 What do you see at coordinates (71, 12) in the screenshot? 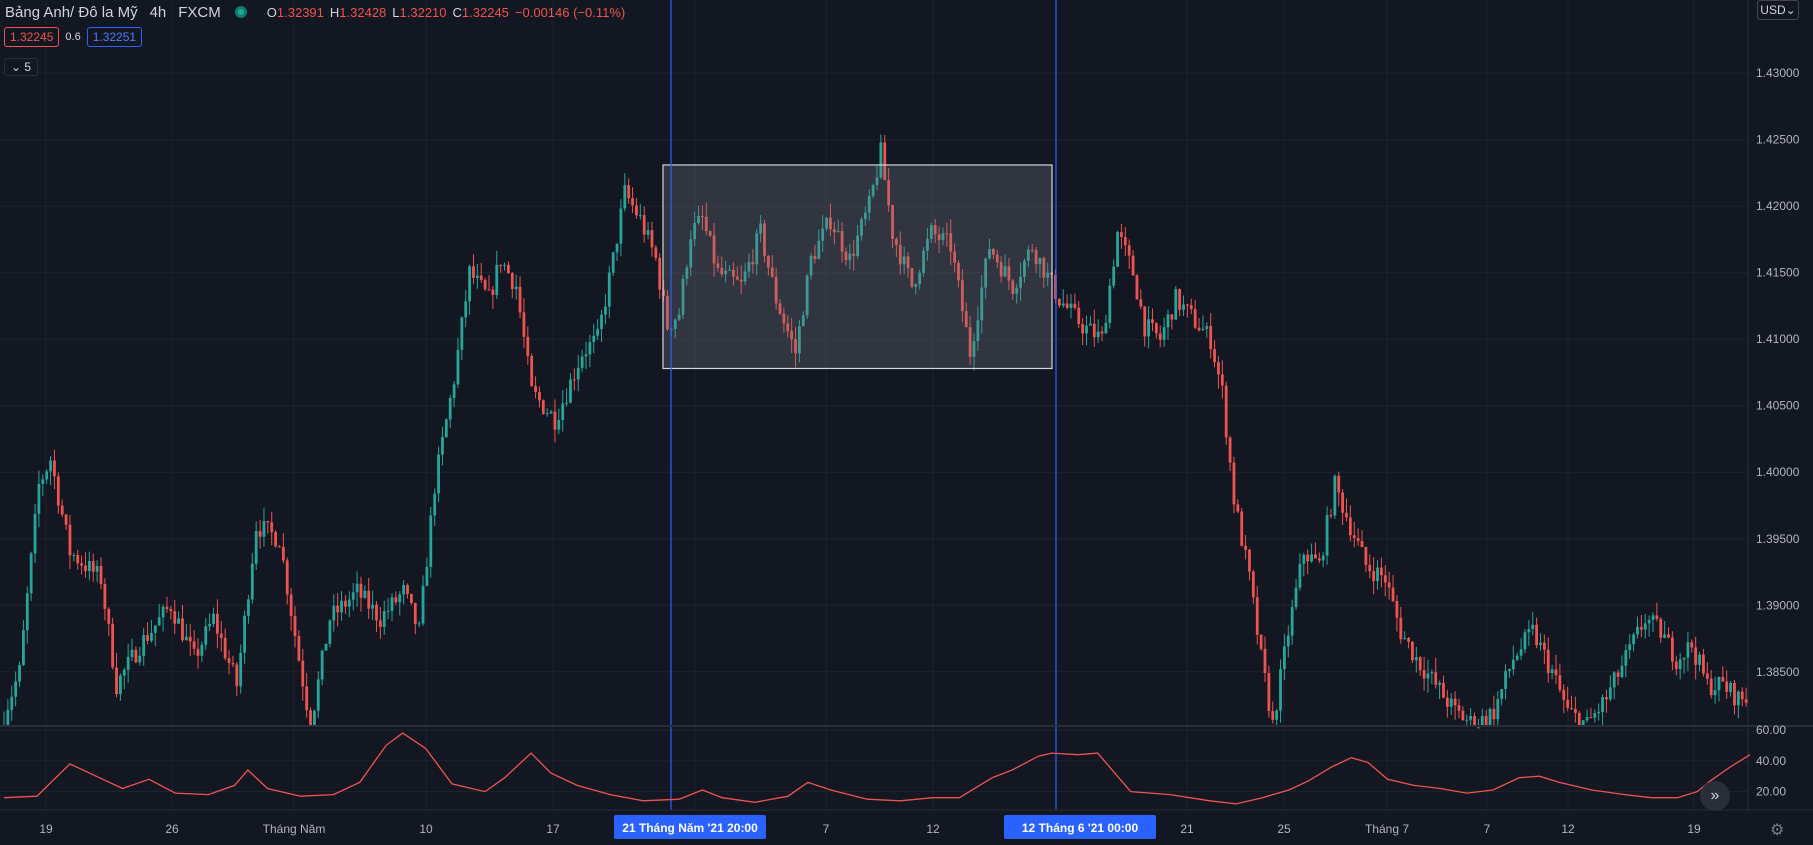
I see `symbol-name: Bảng Anh/ Đô la Mỹ` at bounding box center [71, 12].